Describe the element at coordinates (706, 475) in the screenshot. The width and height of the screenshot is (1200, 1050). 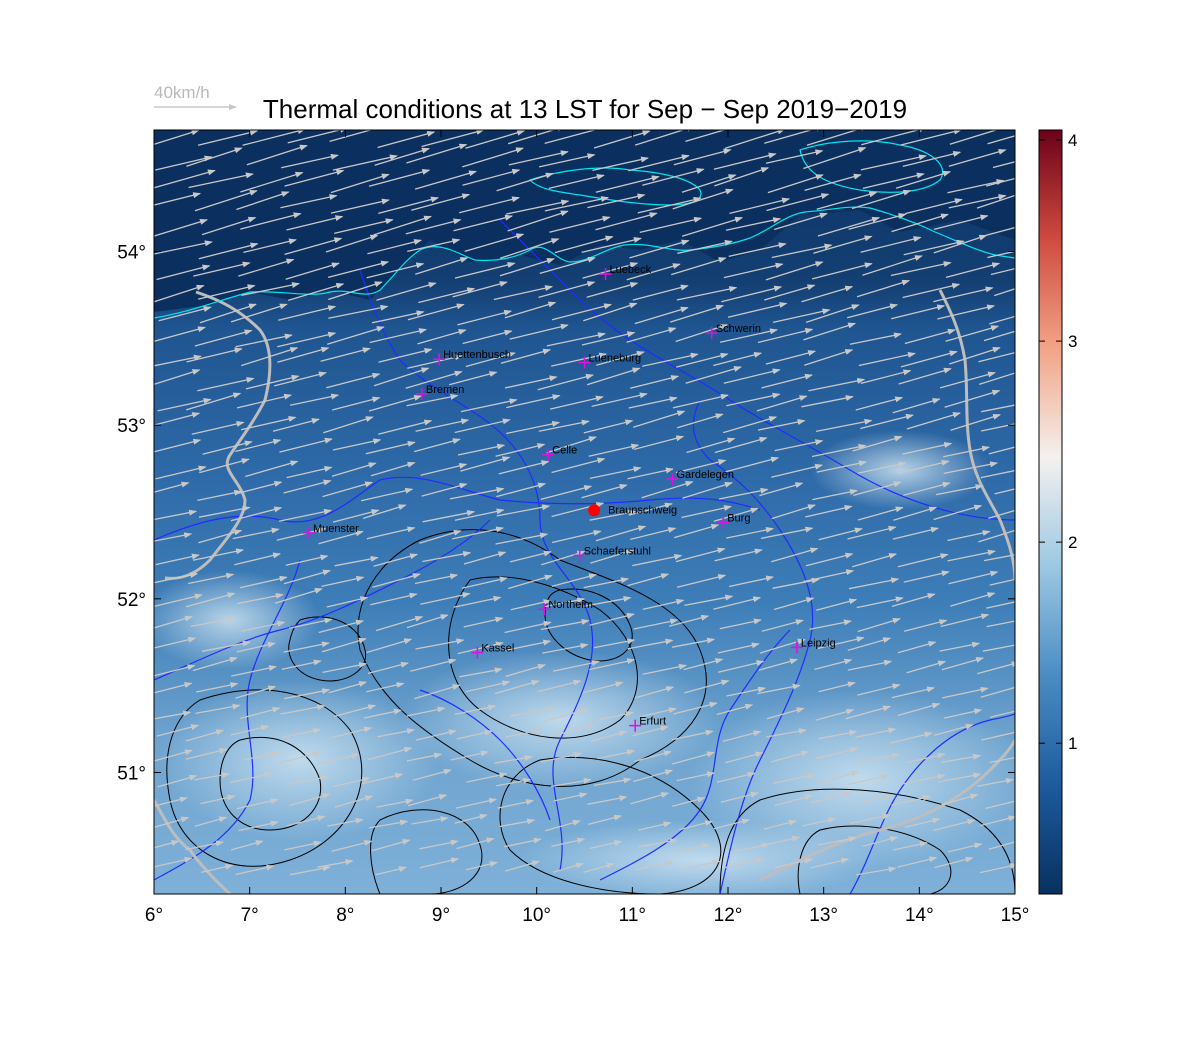
I see `city-label: Gardelegen` at that location.